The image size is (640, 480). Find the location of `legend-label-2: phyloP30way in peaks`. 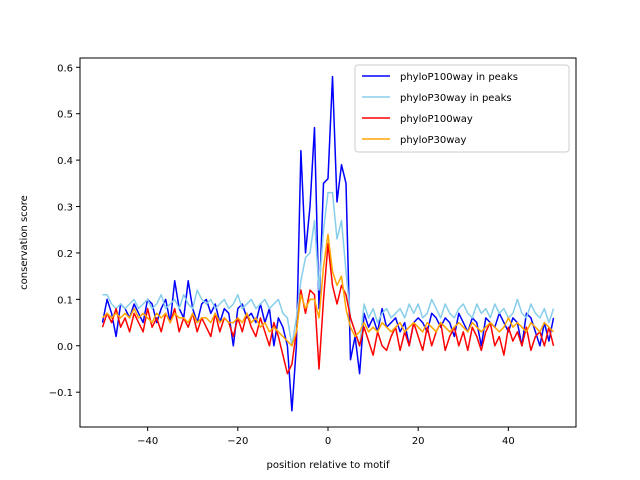

legend-label-2: phyloP30way in peaks is located at coordinates (456, 98).